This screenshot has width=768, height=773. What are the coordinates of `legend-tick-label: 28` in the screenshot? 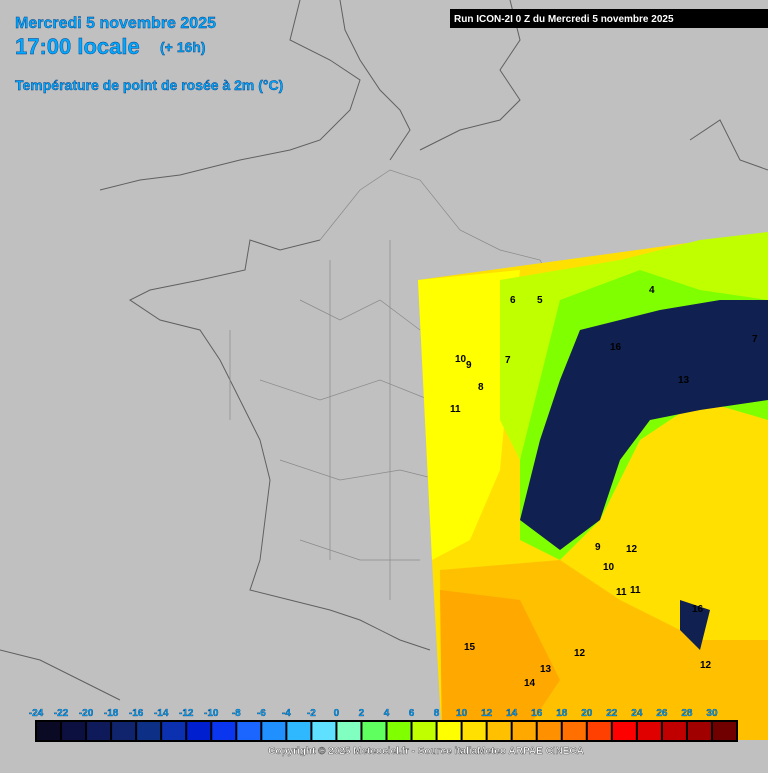 It's located at (687, 713).